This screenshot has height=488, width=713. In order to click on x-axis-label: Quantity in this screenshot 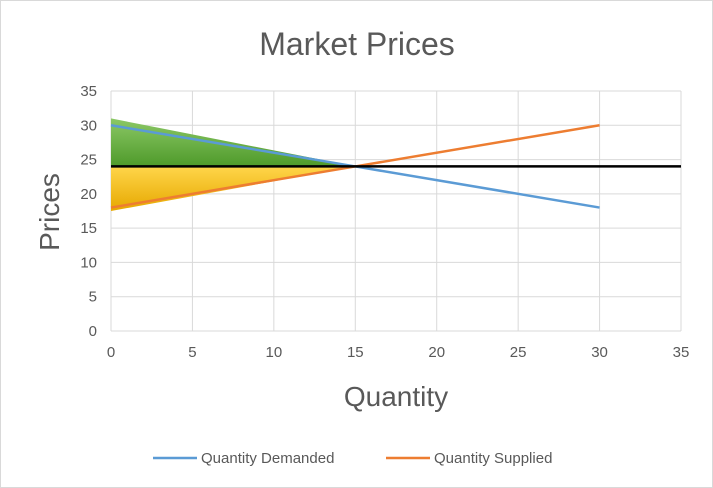, I will do `click(396, 396)`.